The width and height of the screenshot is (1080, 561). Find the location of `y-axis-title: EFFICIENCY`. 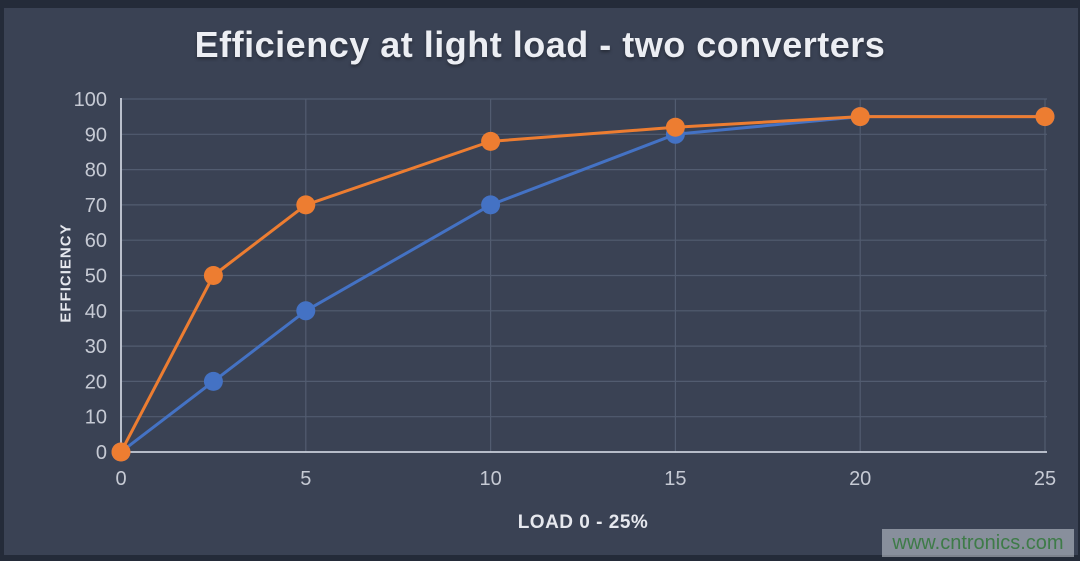

y-axis-title: EFFICIENCY is located at coordinates (66, 273).